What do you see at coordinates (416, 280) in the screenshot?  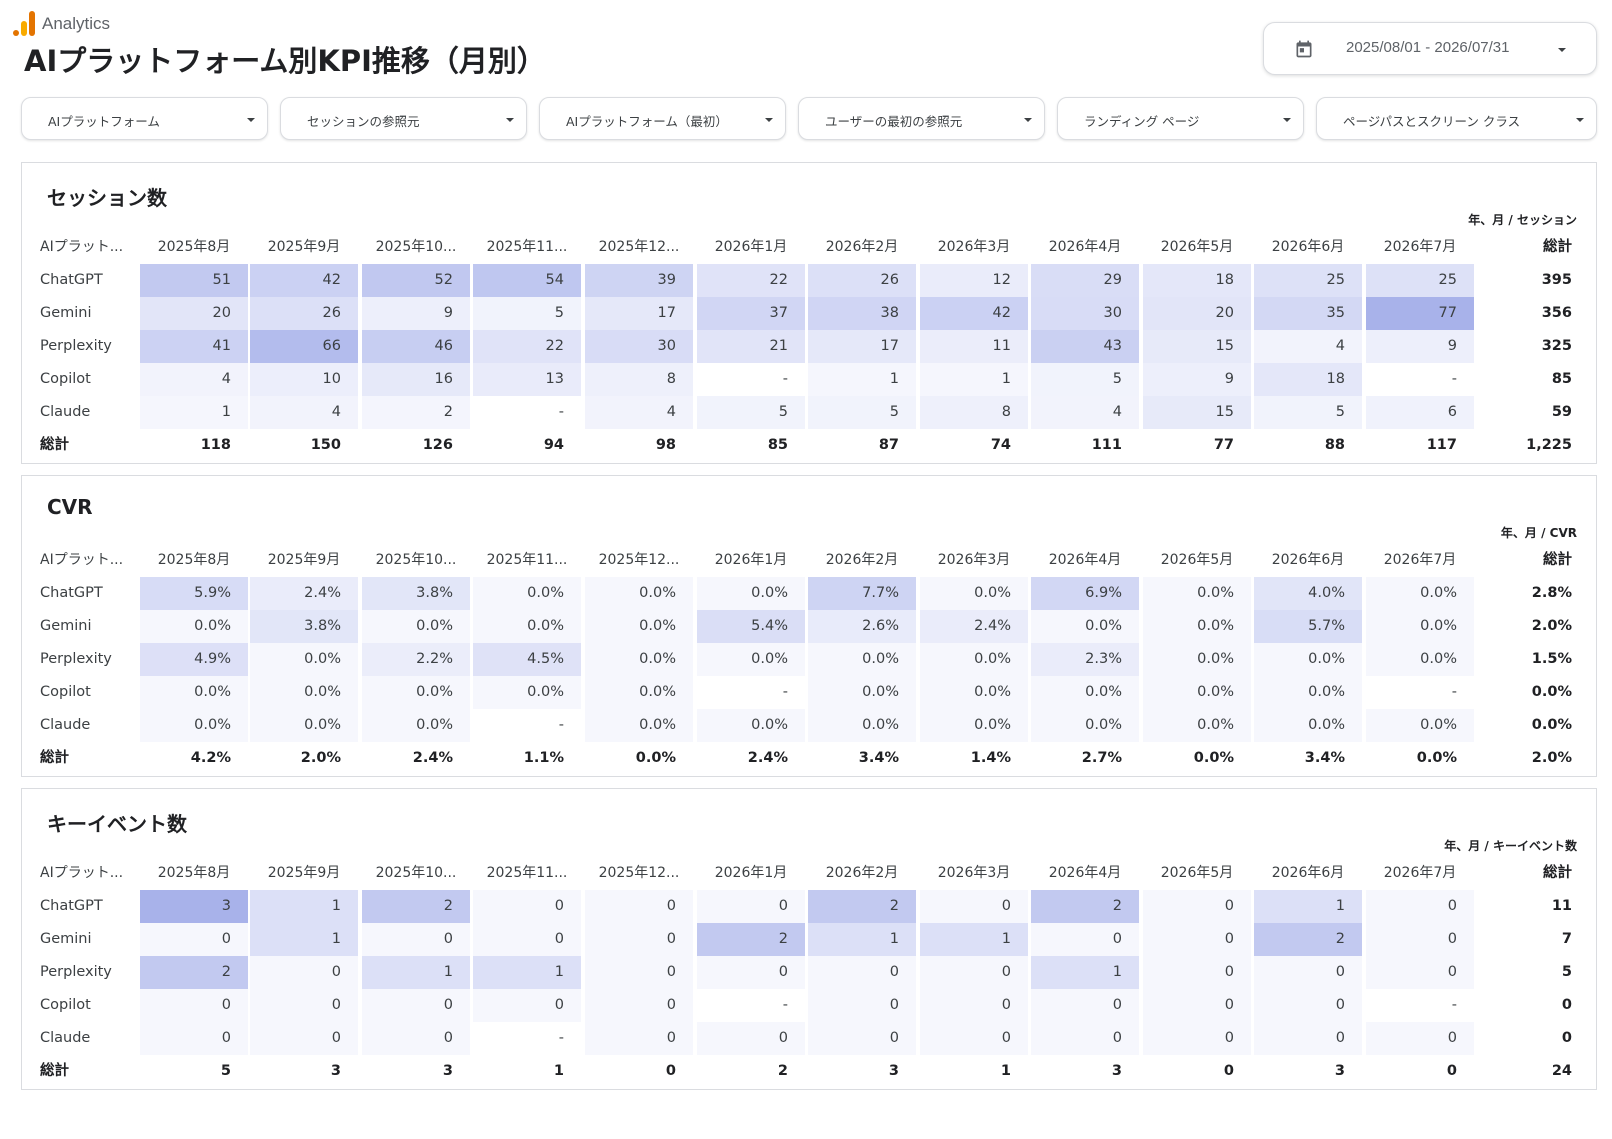 I see `heatmap-cell: 52` at bounding box center [416, 280].